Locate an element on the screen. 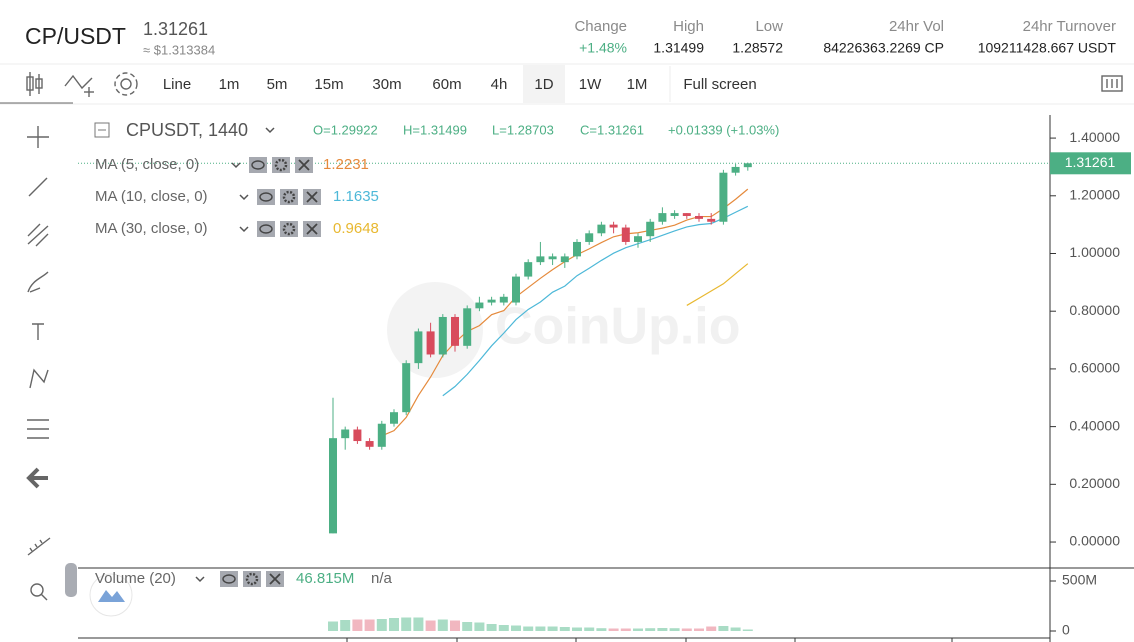  toolbar-item: 1m is located at coordinates (229, 84).